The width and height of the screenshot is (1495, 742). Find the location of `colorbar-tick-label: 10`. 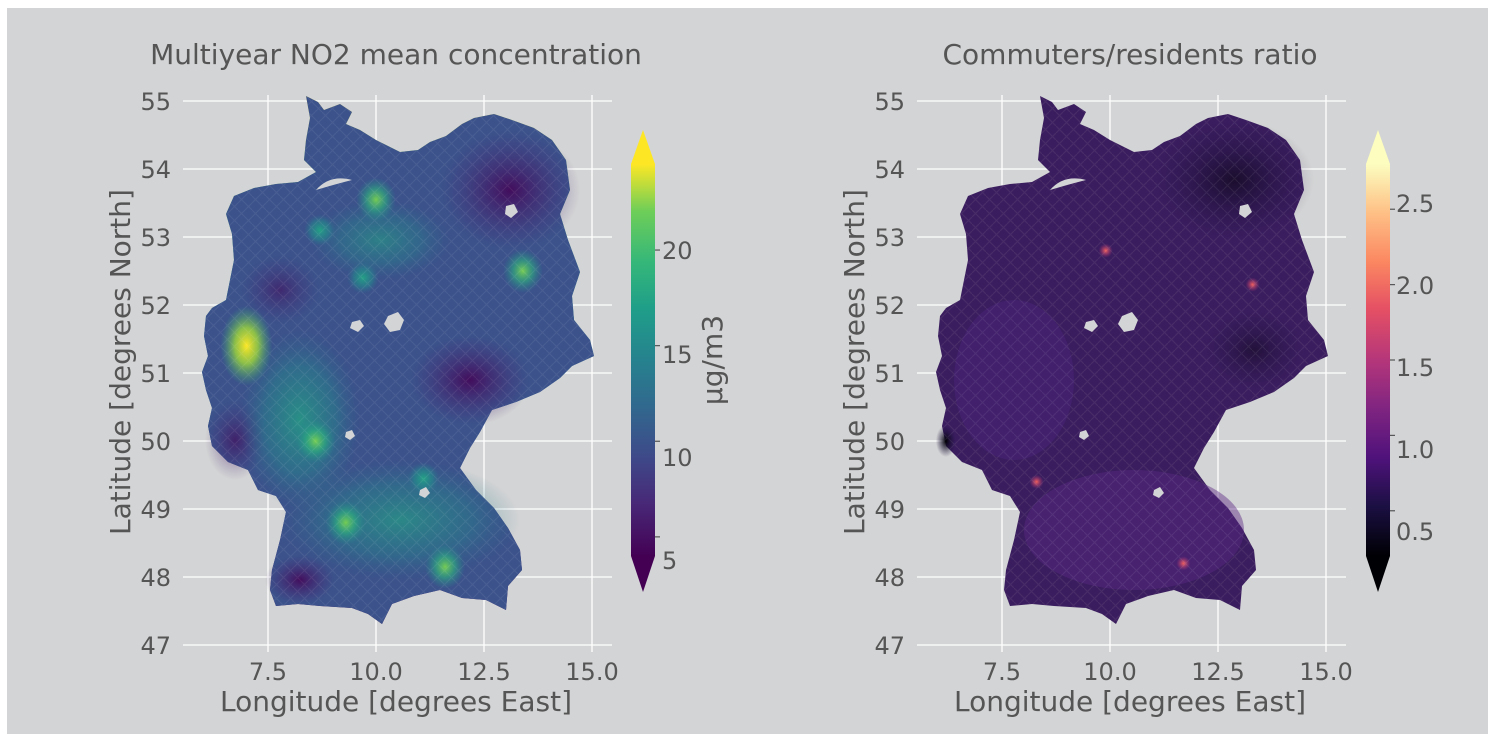

colorbar-tick-label: 10 is located at coordinates (677, 458).